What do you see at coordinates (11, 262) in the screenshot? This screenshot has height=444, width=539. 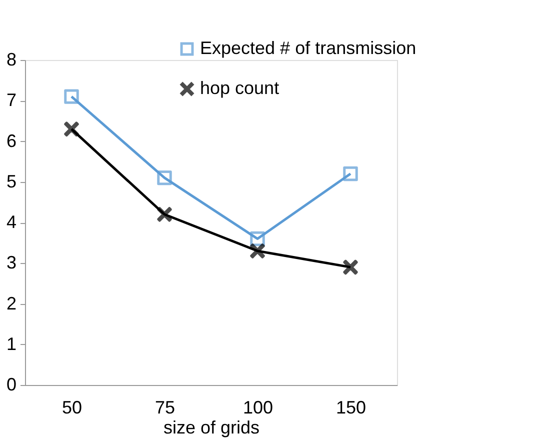 I see `y-tick-label: 3` at bounding box center [11, 262].